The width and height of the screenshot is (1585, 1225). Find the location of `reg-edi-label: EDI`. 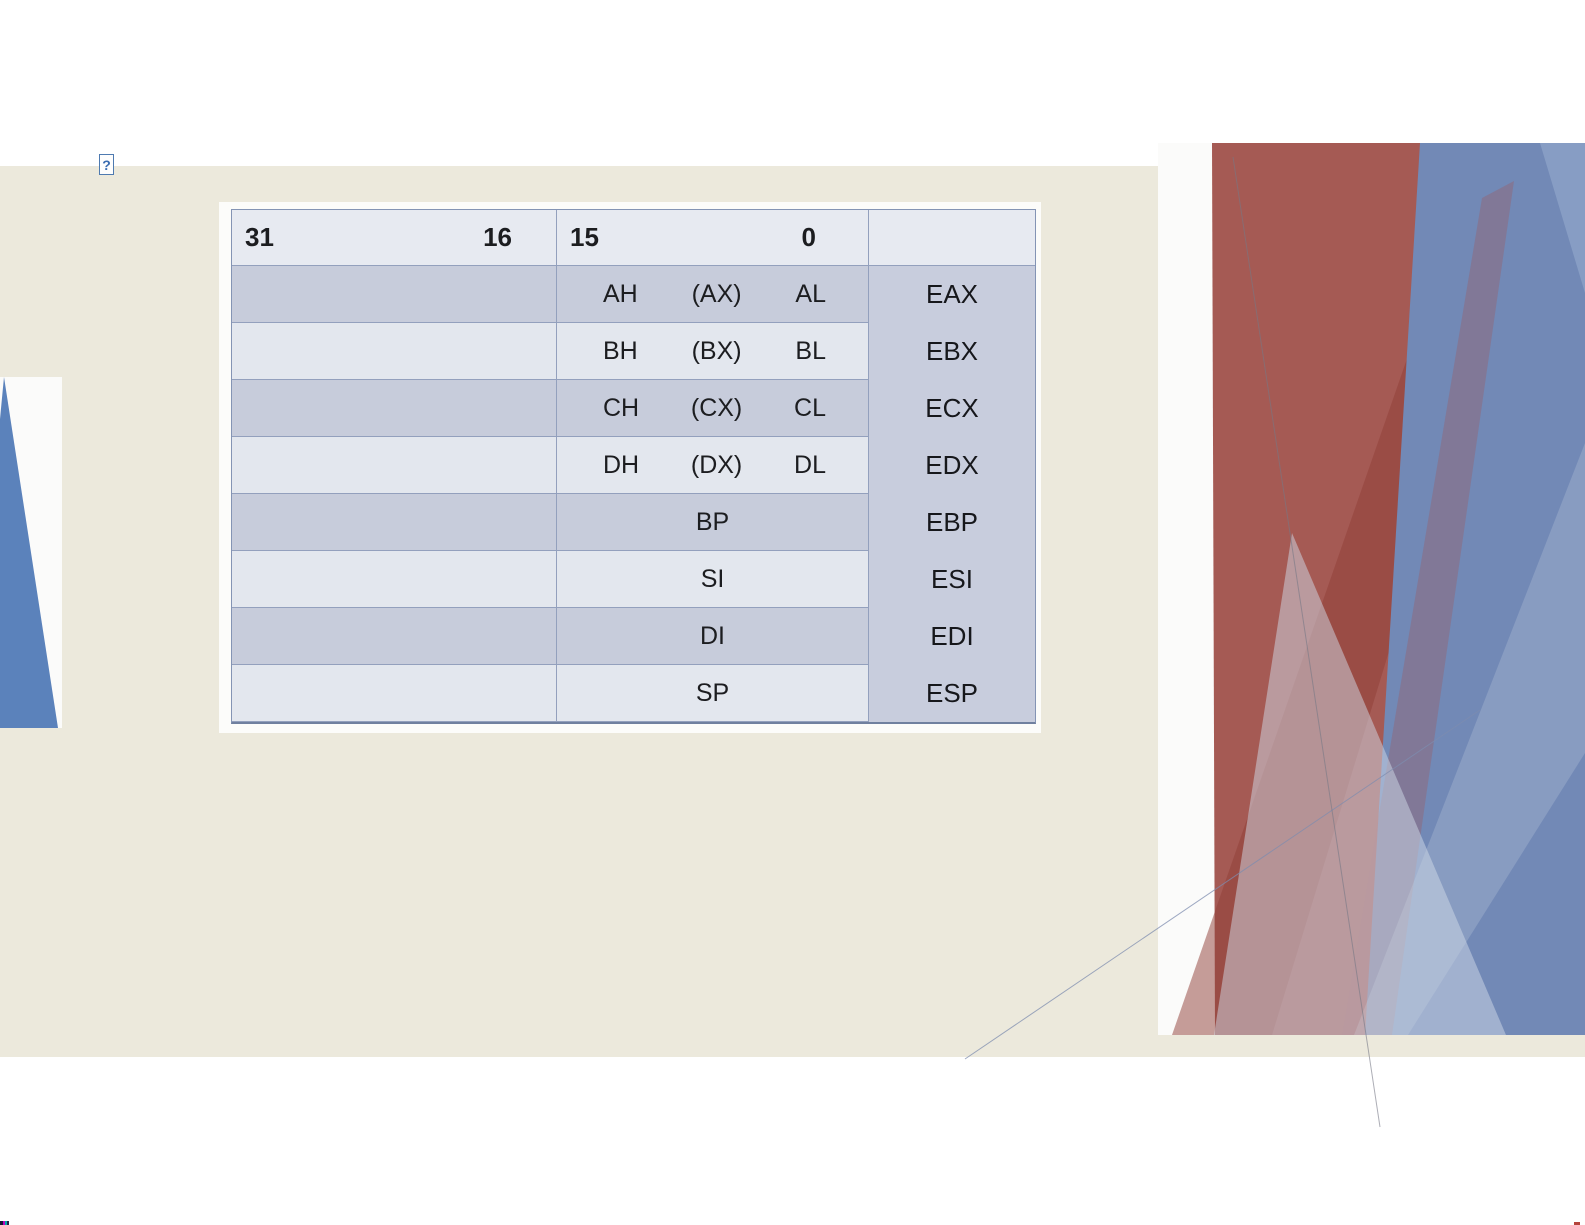

reg-edi-label: EDI is located at coordinates (952, 636).